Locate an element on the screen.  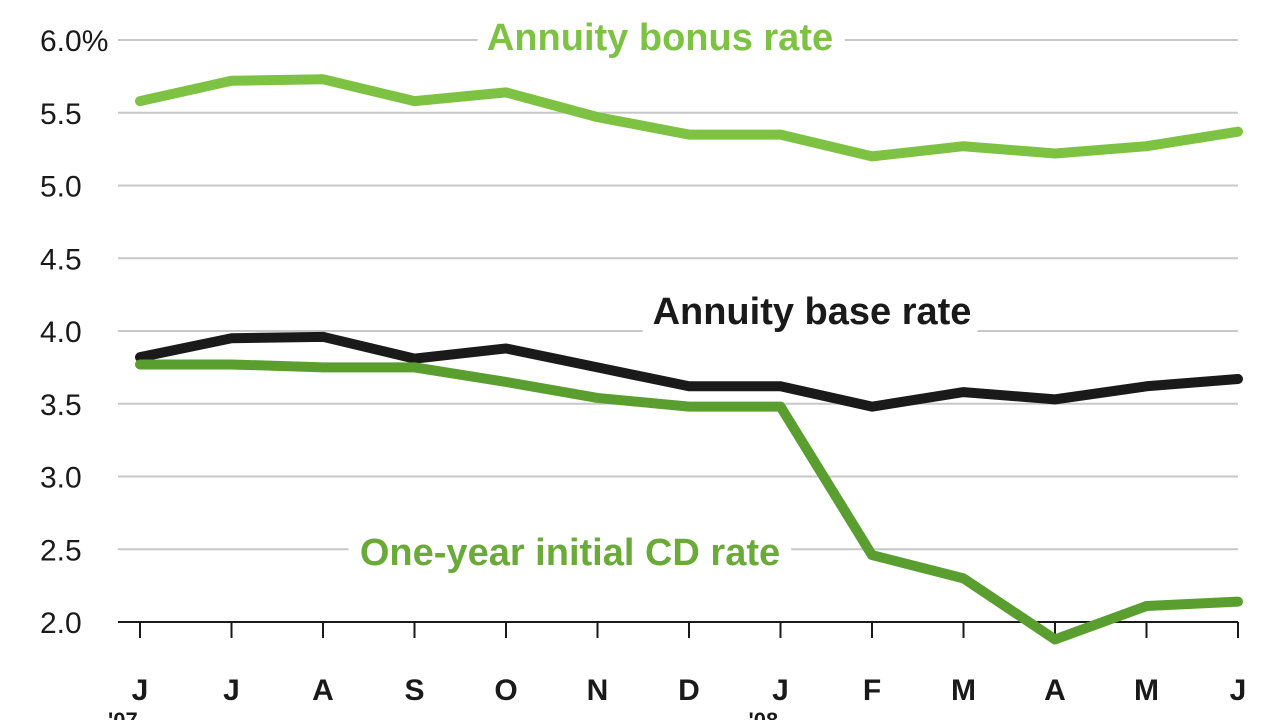
year-label: '08 is located at coordinates (764, 714).